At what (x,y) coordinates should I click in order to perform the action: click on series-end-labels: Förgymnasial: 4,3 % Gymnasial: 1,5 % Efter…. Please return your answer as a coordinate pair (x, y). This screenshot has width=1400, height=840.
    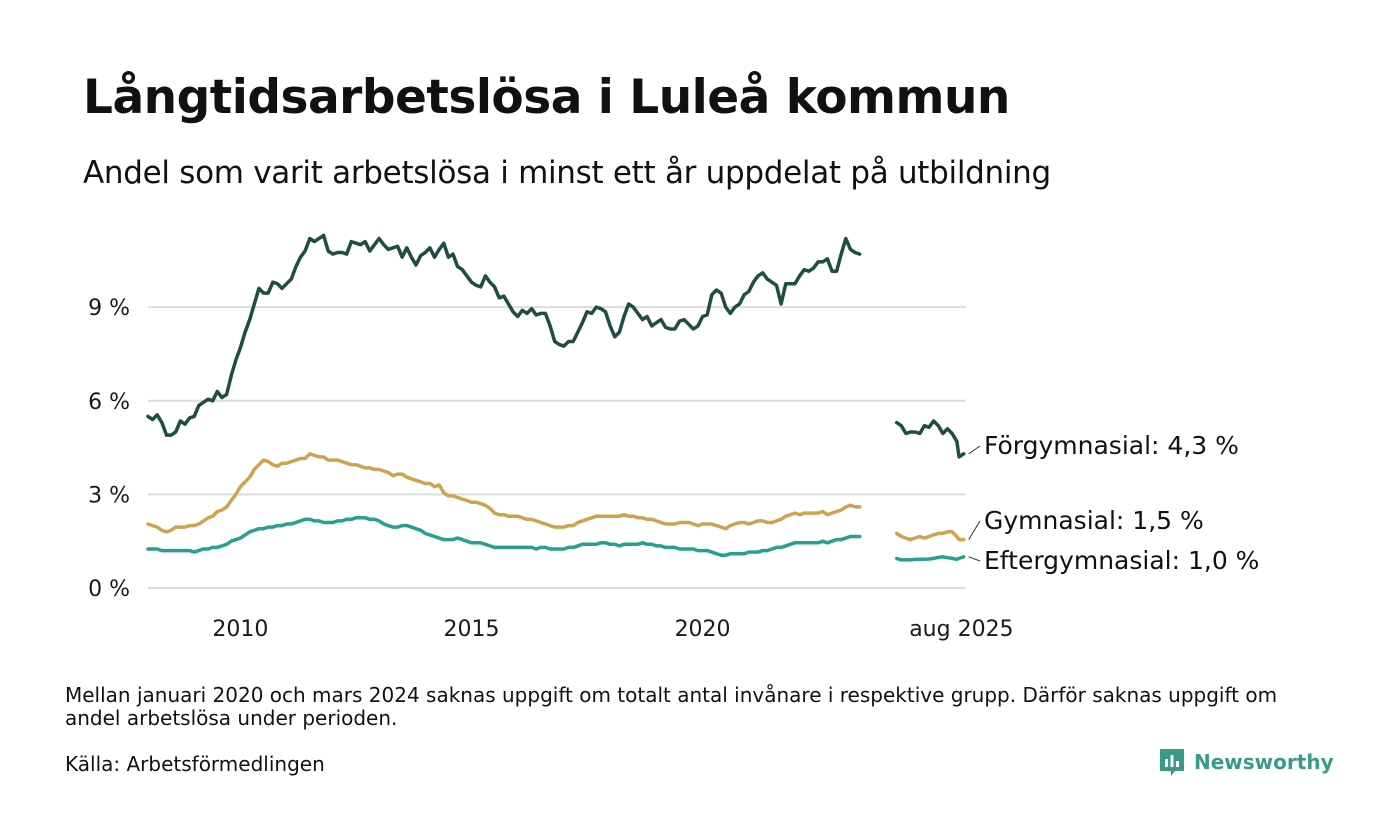
    Looking at the image, I should click on (1113, 503).